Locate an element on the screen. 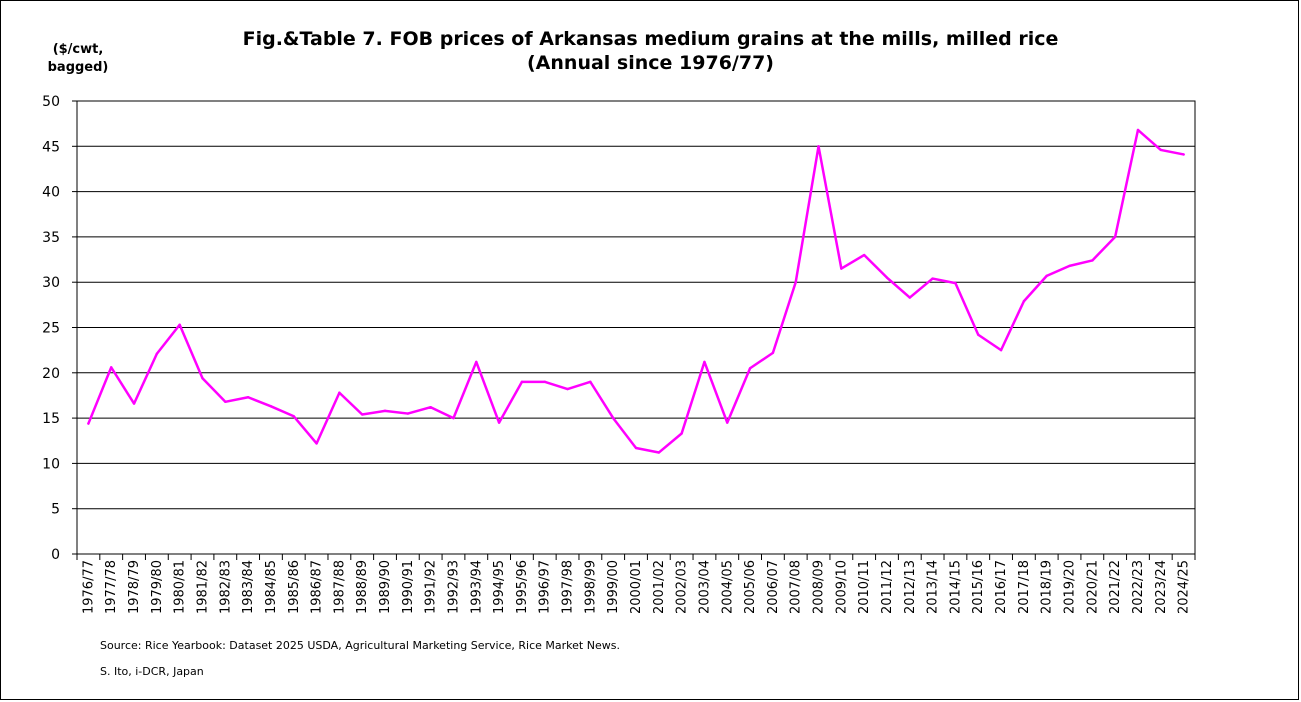 This screenshot has height=702, width=1301. x-tick-label: 1978/79 is located at coordinates (134, 587).